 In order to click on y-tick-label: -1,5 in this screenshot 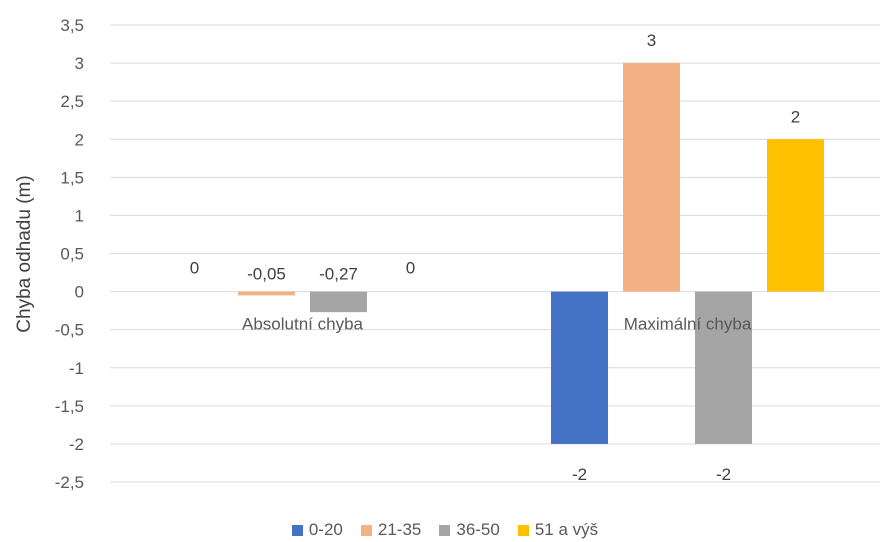, I will do `click(69, 406)`.